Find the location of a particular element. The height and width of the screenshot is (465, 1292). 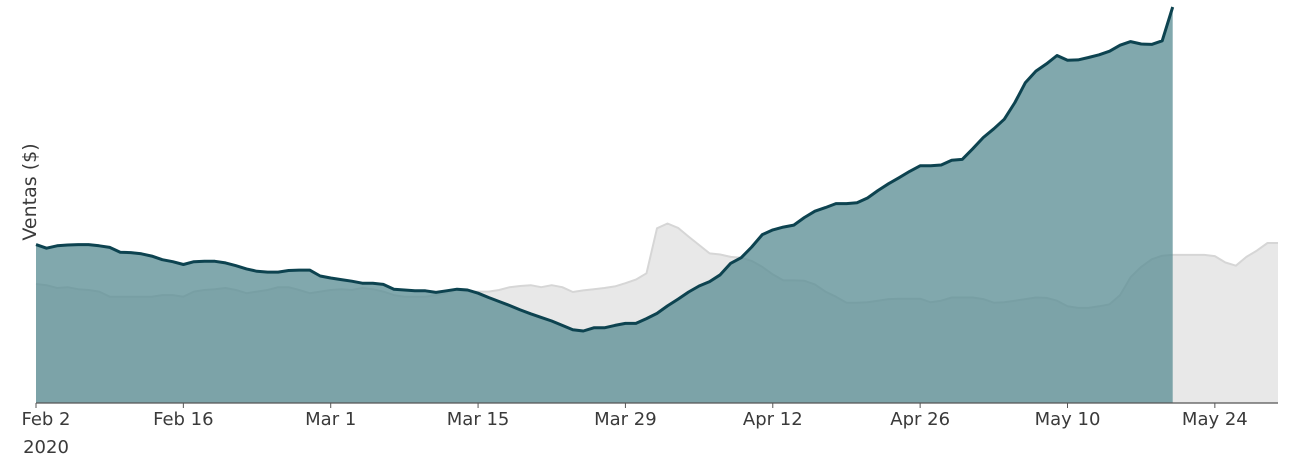

x-tick-label: Apr 26 is located at coordinates (920, 419).